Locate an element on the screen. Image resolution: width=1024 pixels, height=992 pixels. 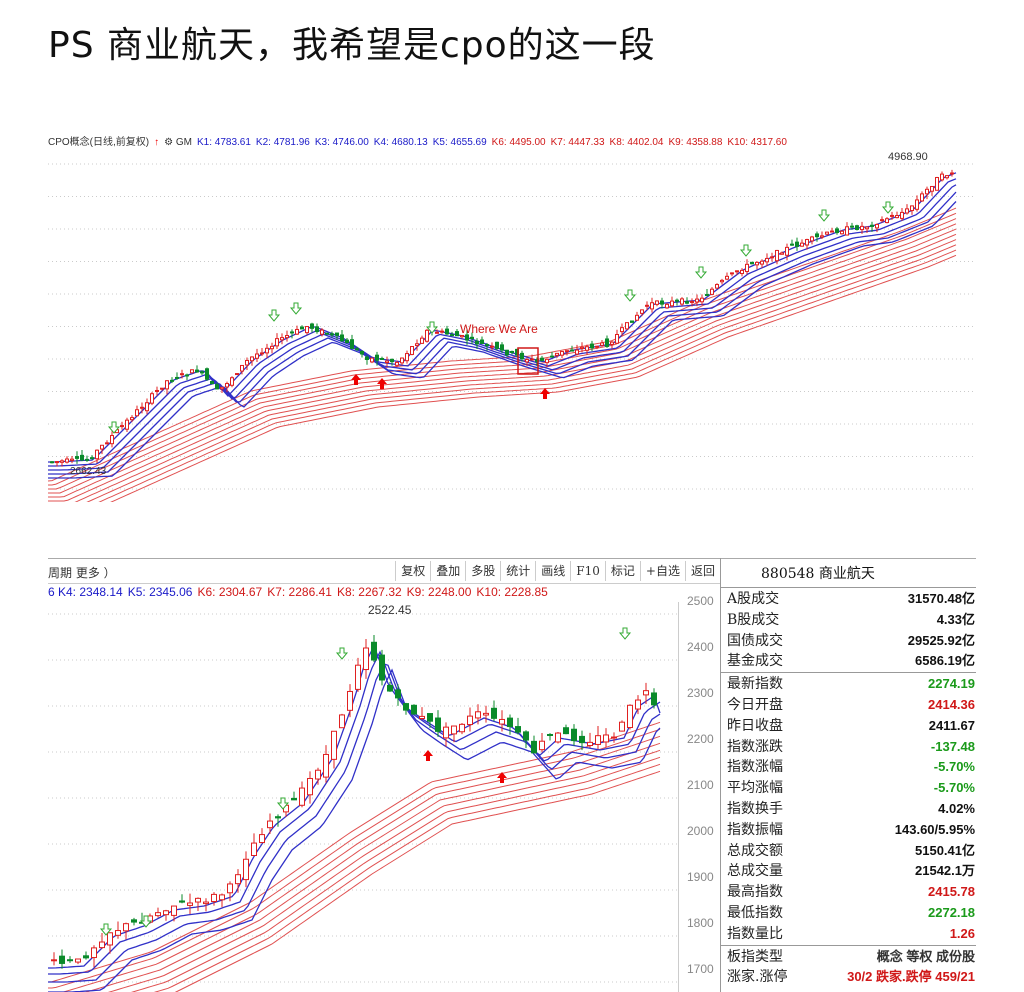
toolbar-button: 返回 is located at coordinates (702, 571).